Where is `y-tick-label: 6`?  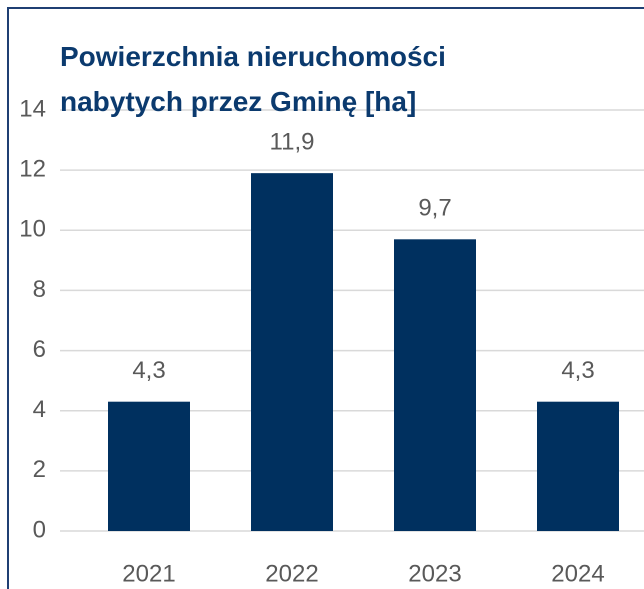 y-tick-label: 6 is located at coordinates (39, 349).